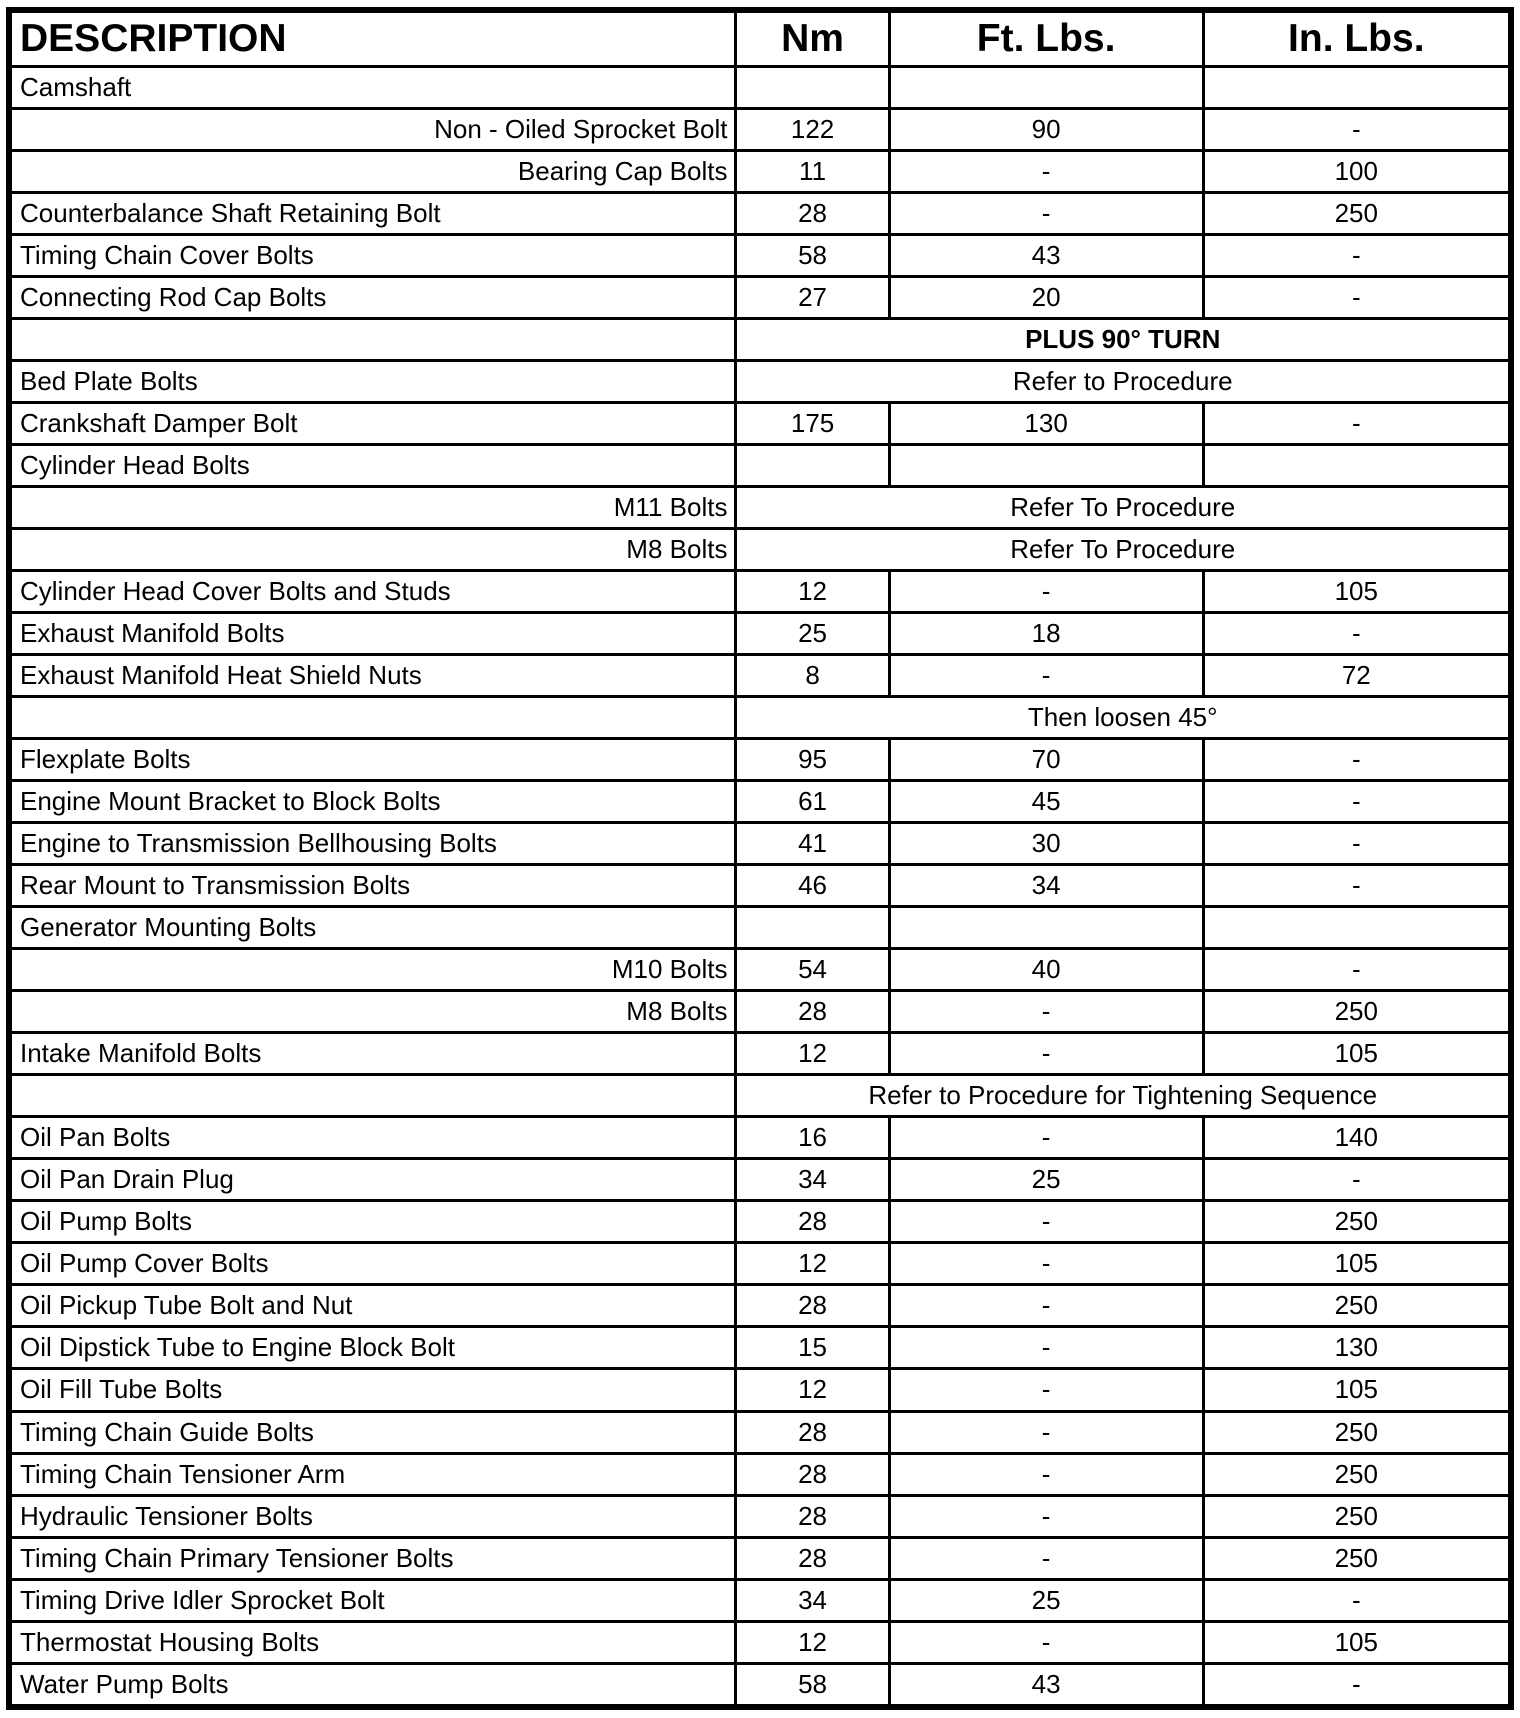 Image resolution: width=1520 pixels, height=1718 pixels. I want to click on nm-value-cell: 41, so click(812, 844).